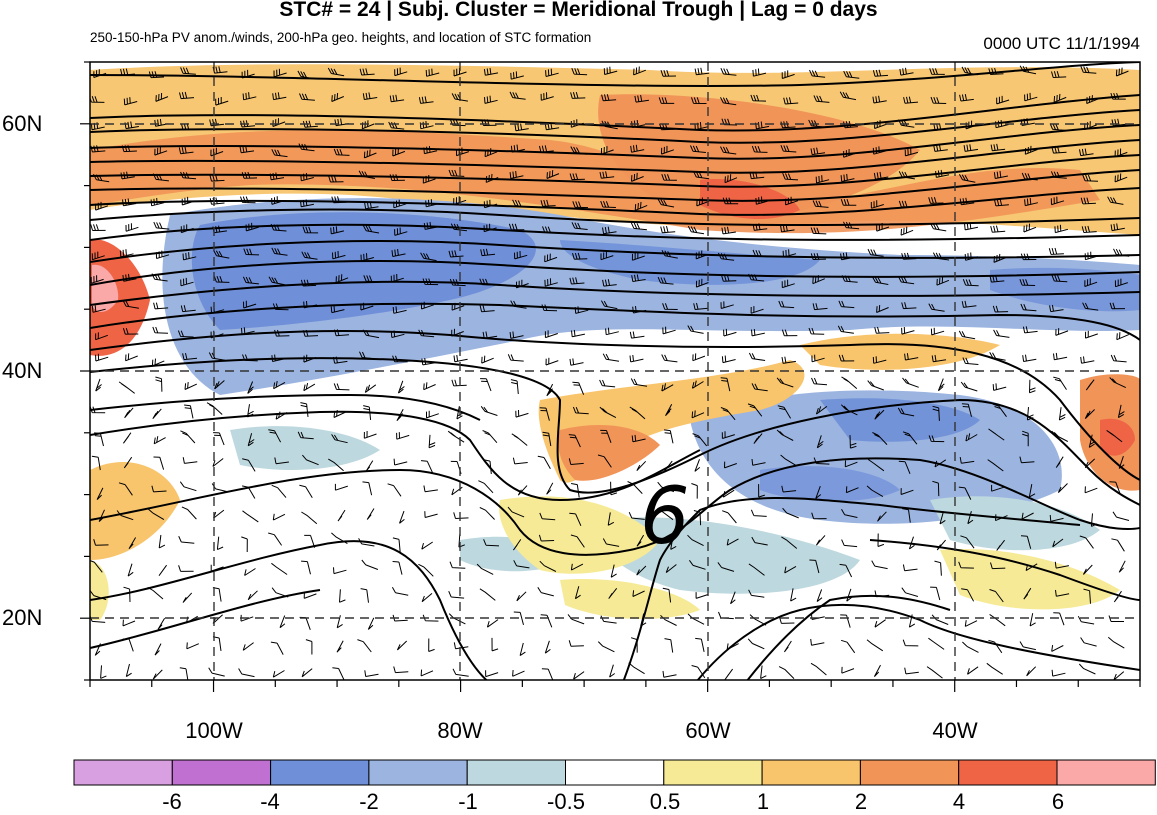 This screenshot has height=815, width=1157. I want to click on colorbar-label: 2, so click(861, 801).